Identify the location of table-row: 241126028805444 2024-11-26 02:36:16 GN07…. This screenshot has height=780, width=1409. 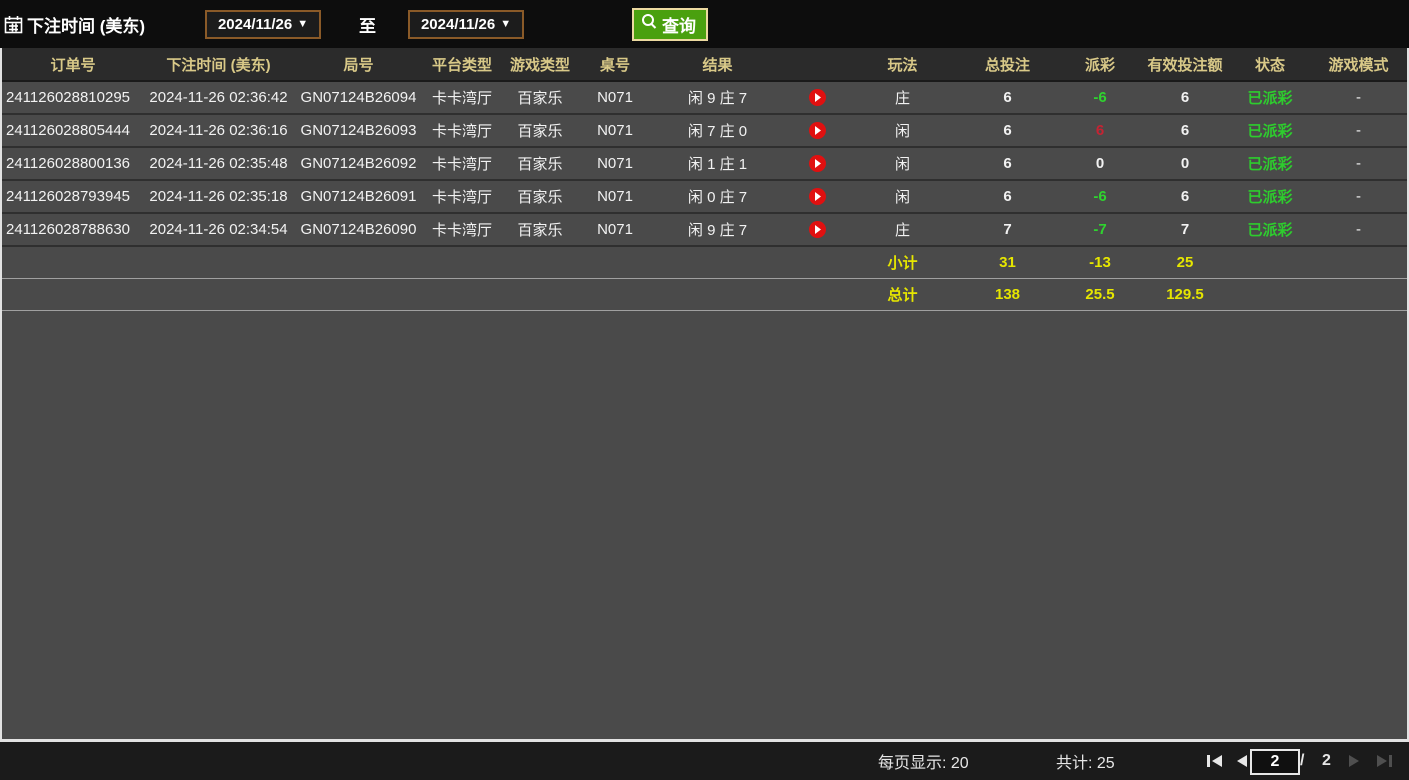
(704, 131).